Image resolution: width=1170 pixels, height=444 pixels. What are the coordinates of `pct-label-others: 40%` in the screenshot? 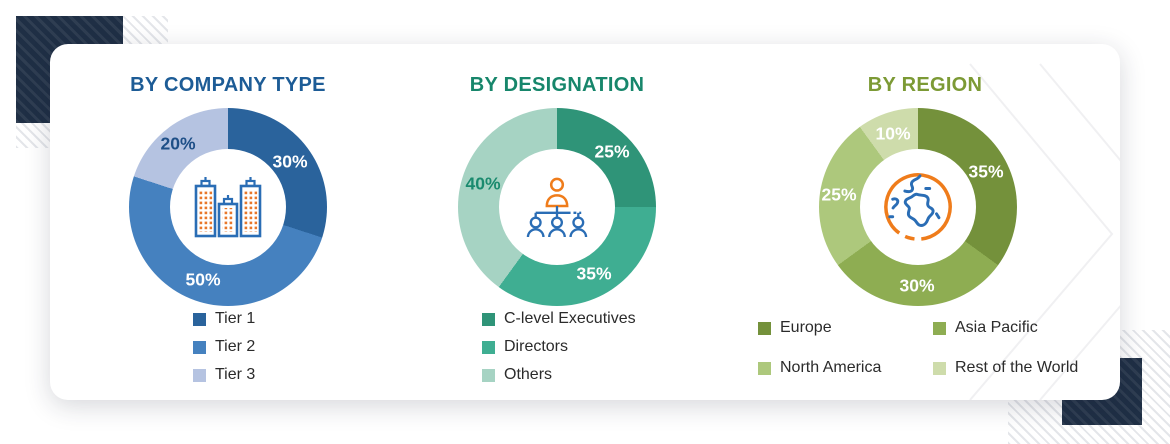 It's located at (483, 183).